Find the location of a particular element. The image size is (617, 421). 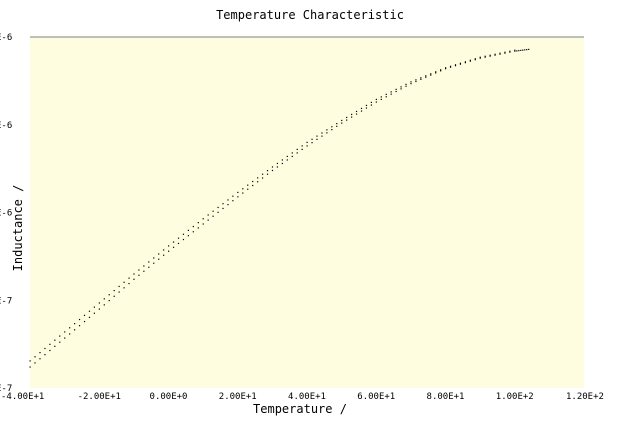

x-tick-label: 2.00E+1 is located at coordinates (238, 397).